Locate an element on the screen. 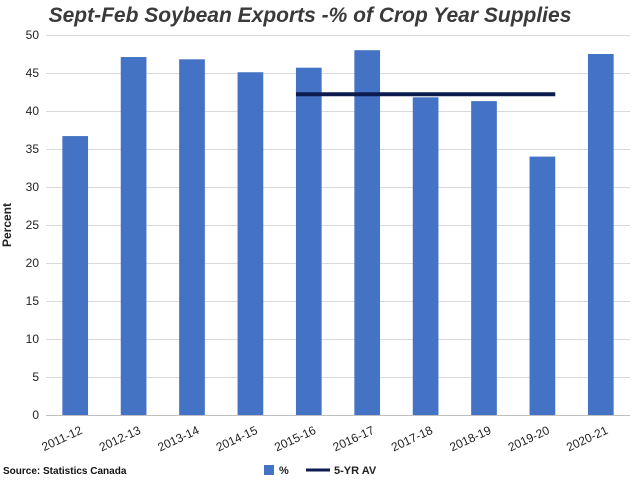  y-tick-label: 35 is located at coordinates (33, 149).